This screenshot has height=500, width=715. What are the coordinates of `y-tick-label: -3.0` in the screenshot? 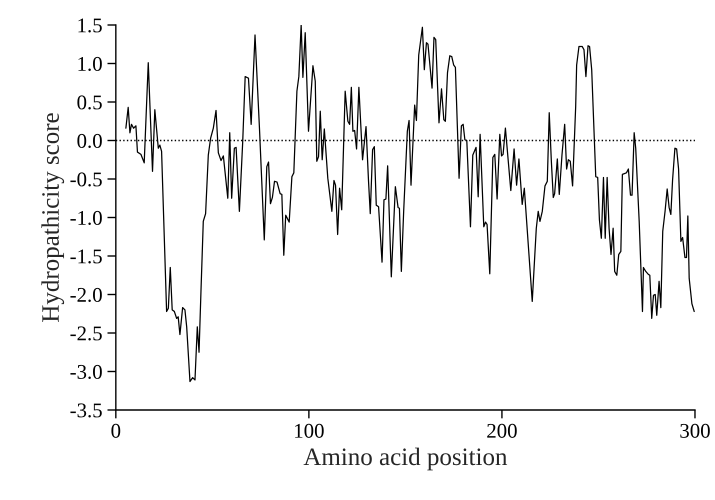 It's located at (86, 372).